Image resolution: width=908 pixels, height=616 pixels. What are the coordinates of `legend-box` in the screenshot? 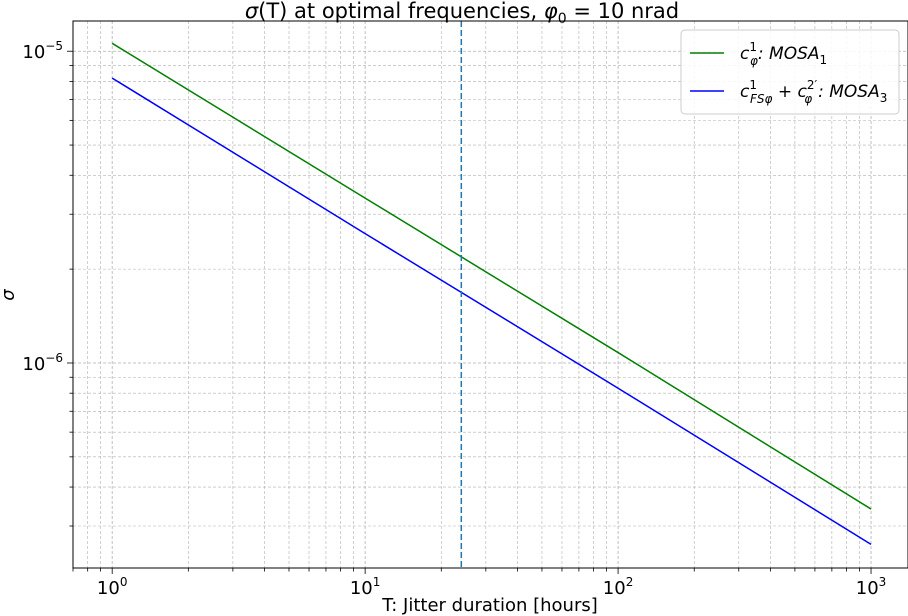 It's located at (790, 72).